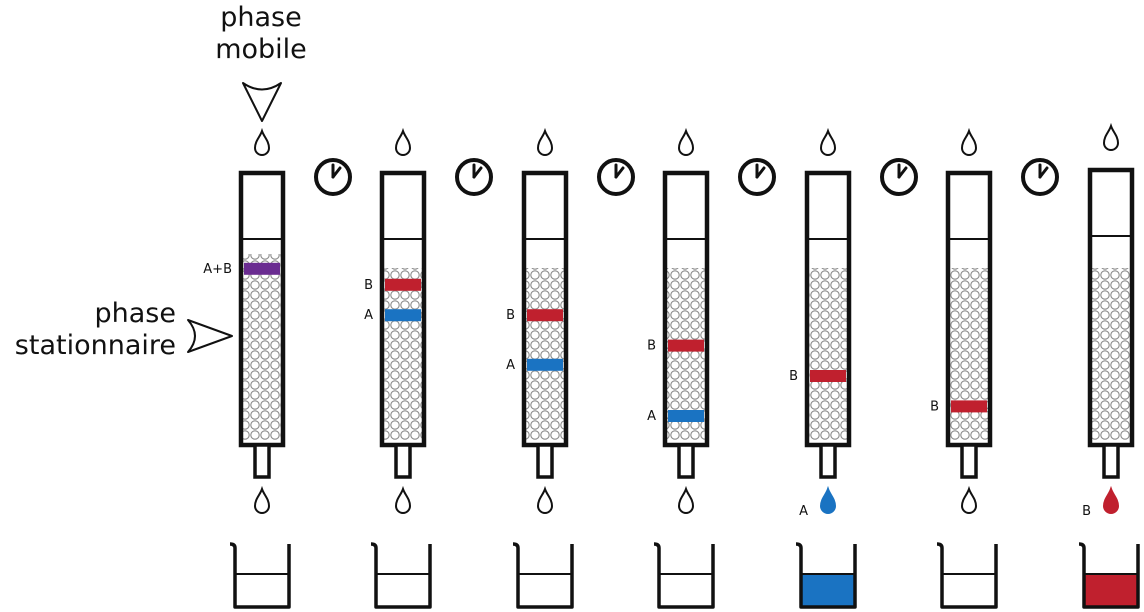 The width and height of the screenshot is (1144, 612). I want to click on mobile-phase-label-line1: phase, so click(261, 17).